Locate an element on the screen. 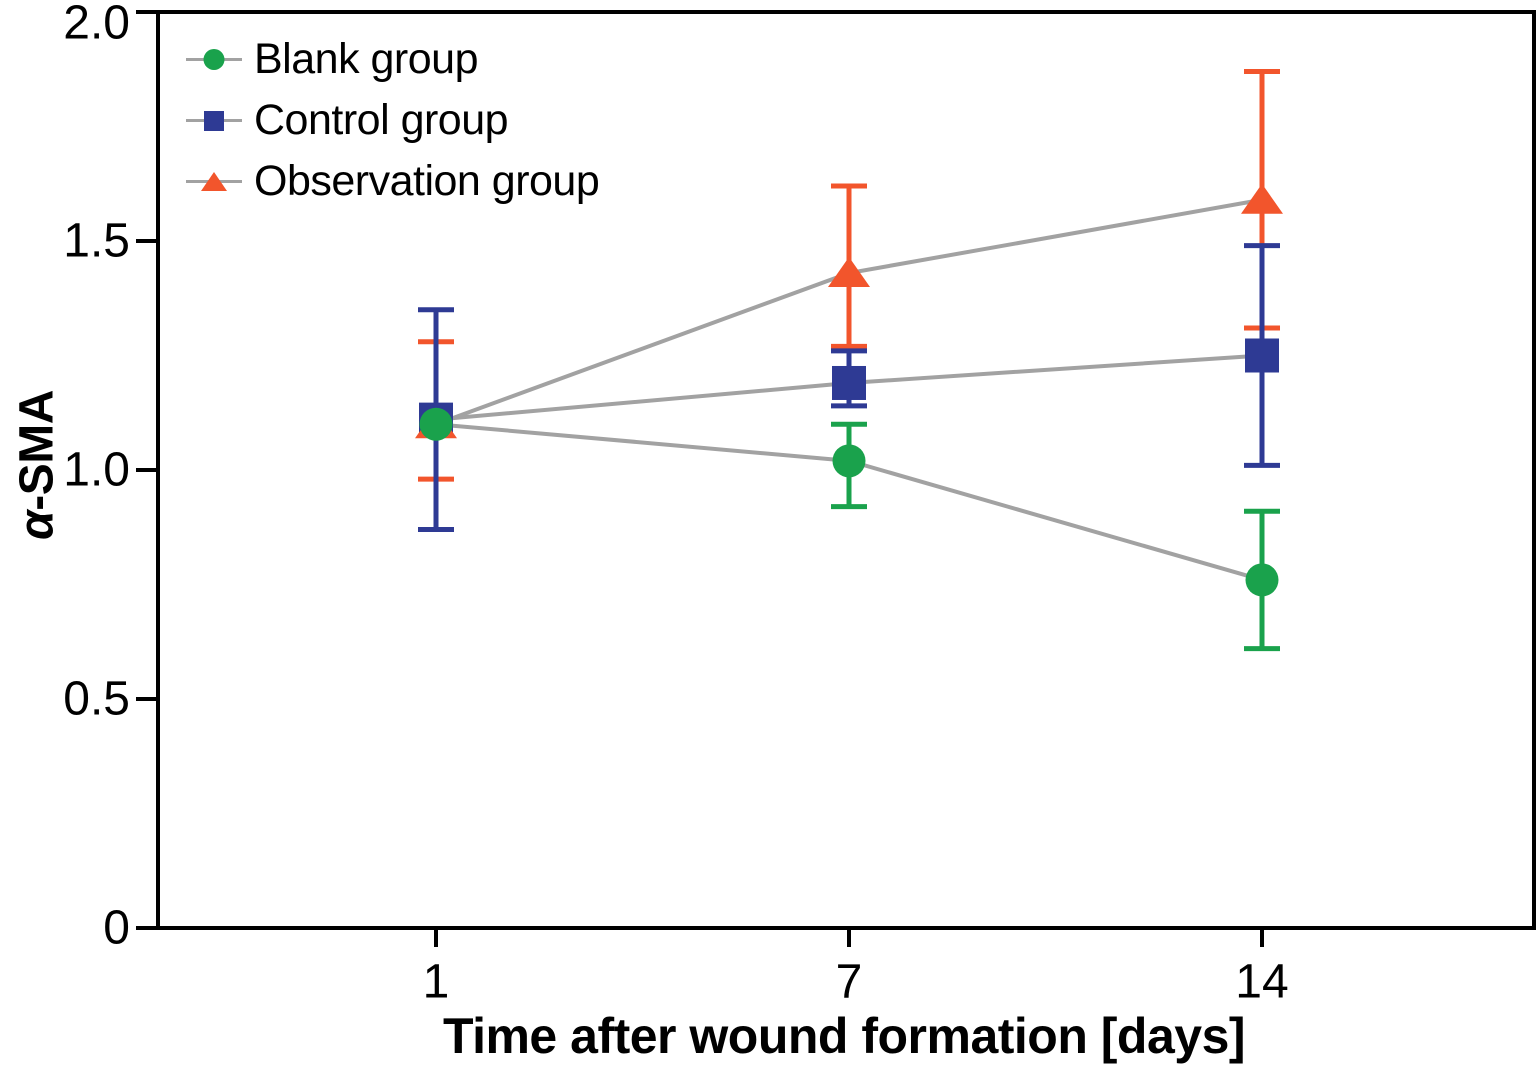 This screenshot has width=1540, height=1073. legend-item-control-group: Control group is located at coordinates (392, 120).